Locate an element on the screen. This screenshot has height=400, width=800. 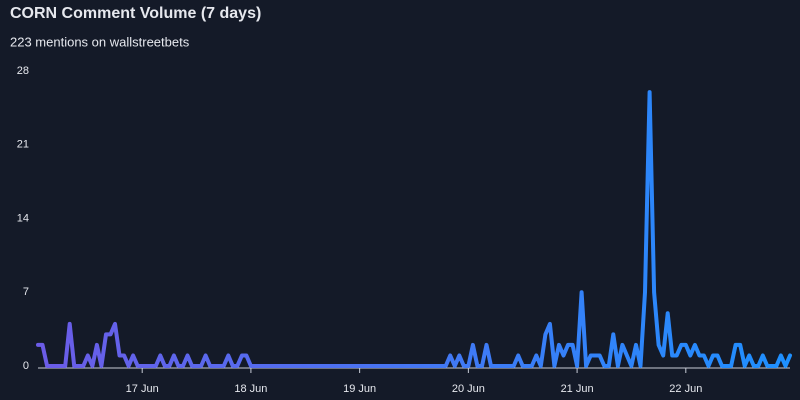
y-tick-label: 7 is located at coordinates (26, 292).